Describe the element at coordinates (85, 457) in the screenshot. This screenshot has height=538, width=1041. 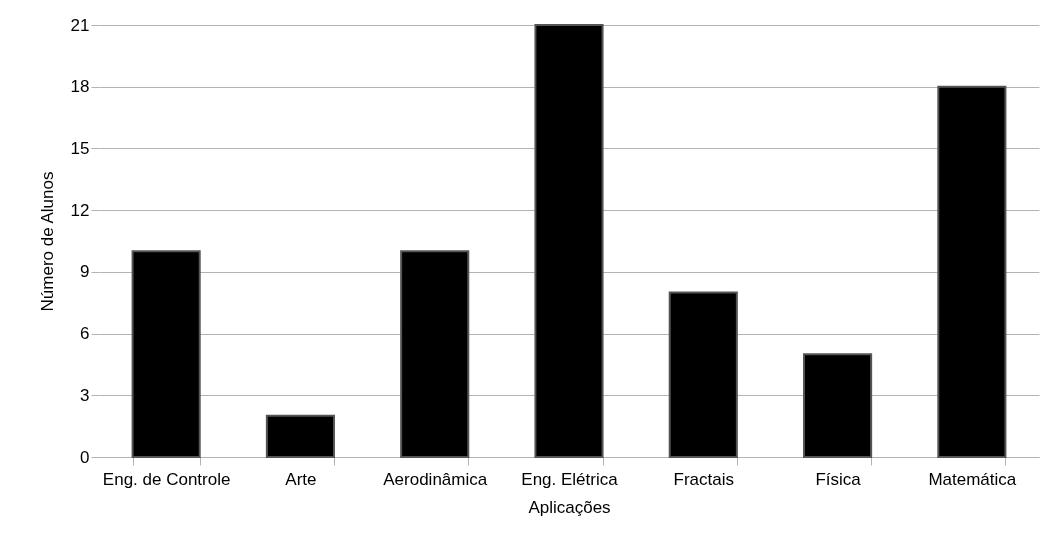
I see `y-tick-label: 0` at that location.